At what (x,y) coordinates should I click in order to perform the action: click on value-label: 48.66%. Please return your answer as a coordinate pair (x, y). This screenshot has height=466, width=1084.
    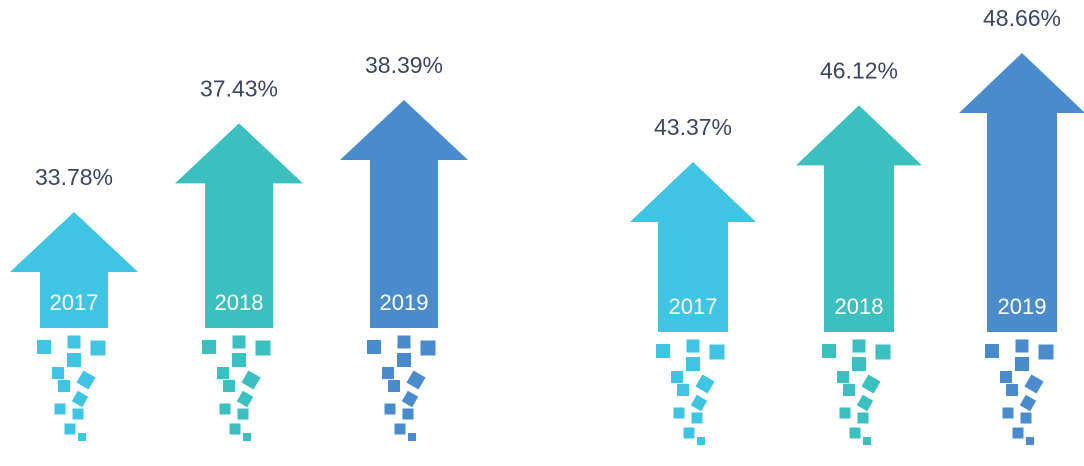
    Looking at the image, I should click on (1022, 18).